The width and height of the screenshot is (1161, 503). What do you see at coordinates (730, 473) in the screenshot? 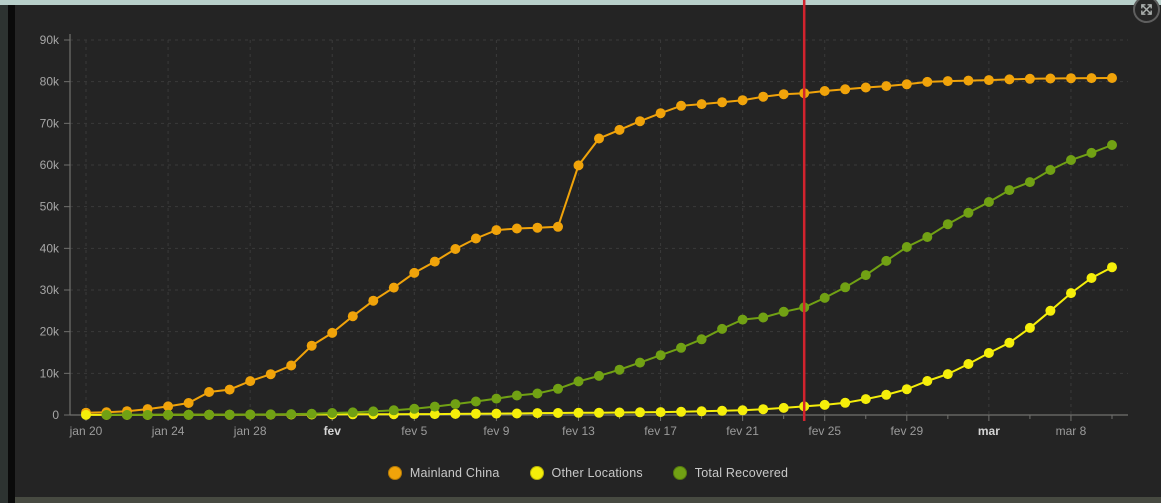
I see `legend-item-total-recovered: Total Recovered` at bounding box center [730, 473].